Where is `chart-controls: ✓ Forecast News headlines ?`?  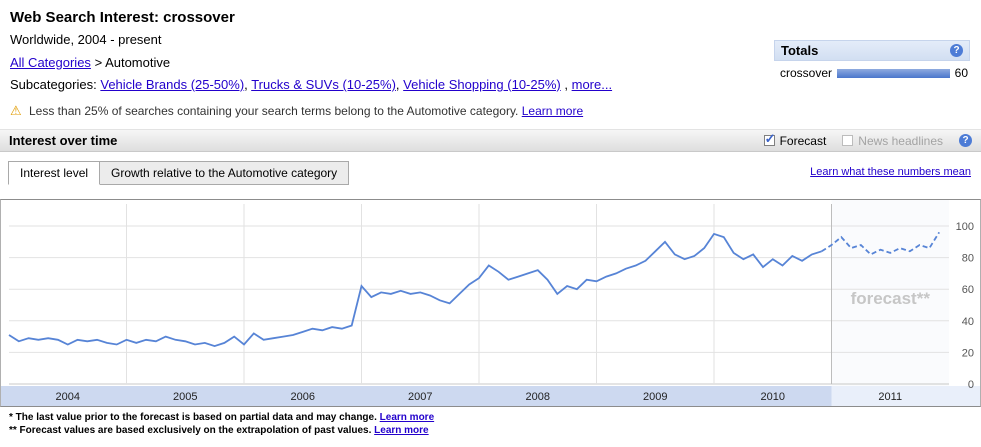
chart-controls: ✓ Forecast News headlines ? is located at coordinates (867, 139).